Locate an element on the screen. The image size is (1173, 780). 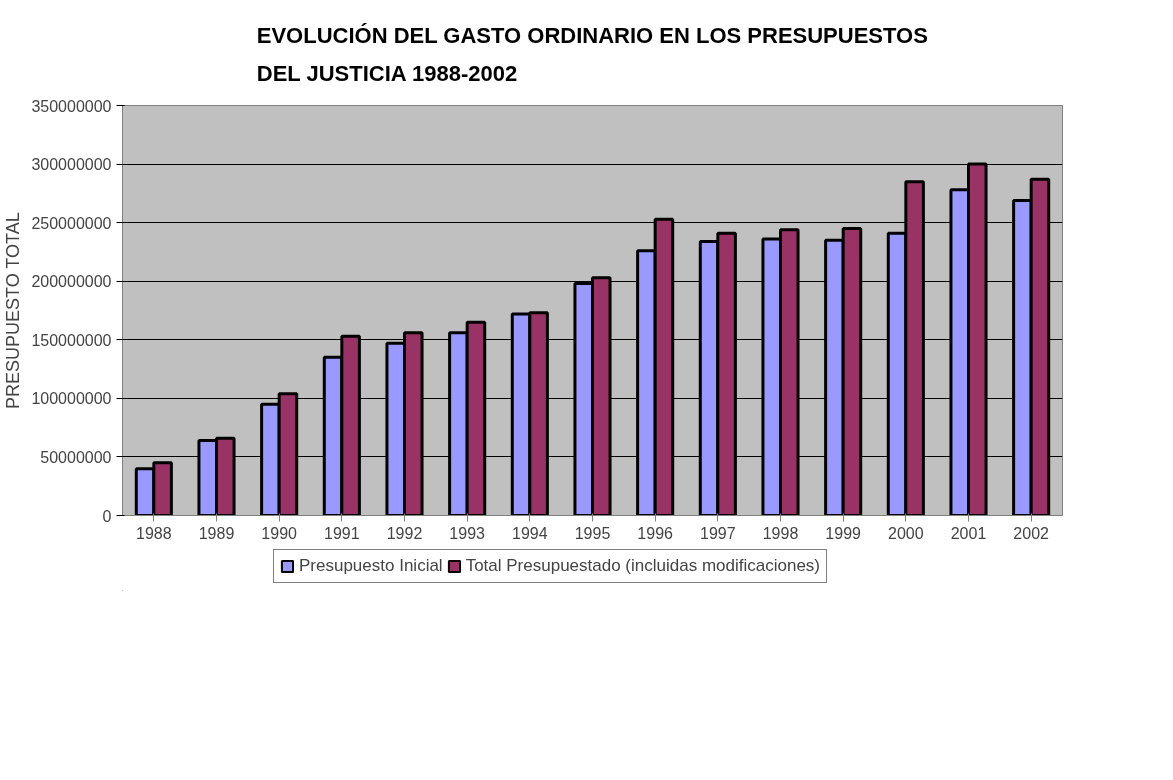
x-tick-label: 1992 is located at coordinates (404, 533).